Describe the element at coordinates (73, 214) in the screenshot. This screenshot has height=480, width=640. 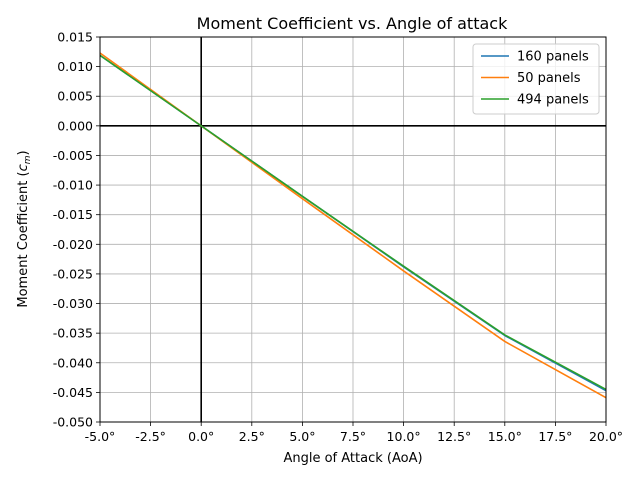
I see `y-tick-label: -0.015` at that location.